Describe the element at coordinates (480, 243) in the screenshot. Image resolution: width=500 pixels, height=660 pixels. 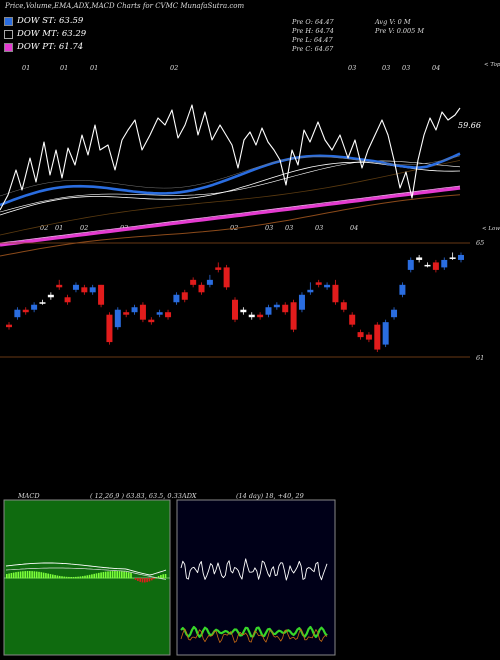
I see `price-high-label: 65` at that location.